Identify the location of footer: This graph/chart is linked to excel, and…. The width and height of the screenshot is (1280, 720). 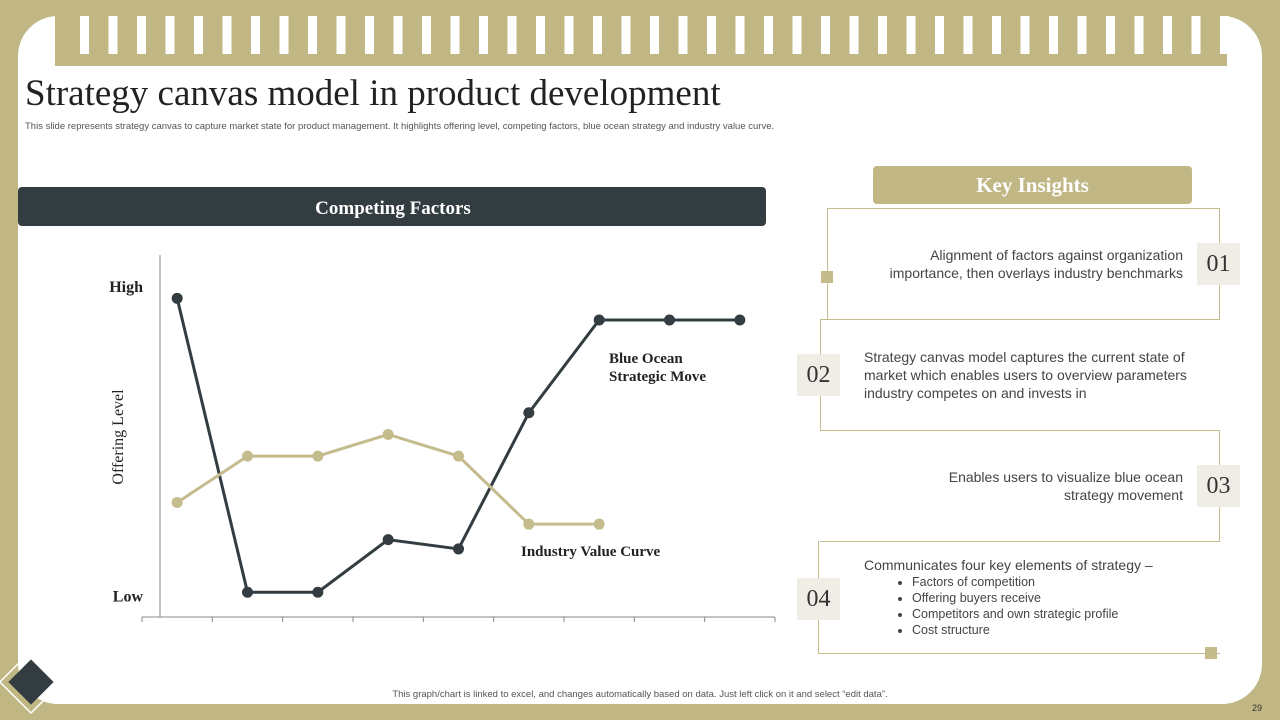
(640, 694).